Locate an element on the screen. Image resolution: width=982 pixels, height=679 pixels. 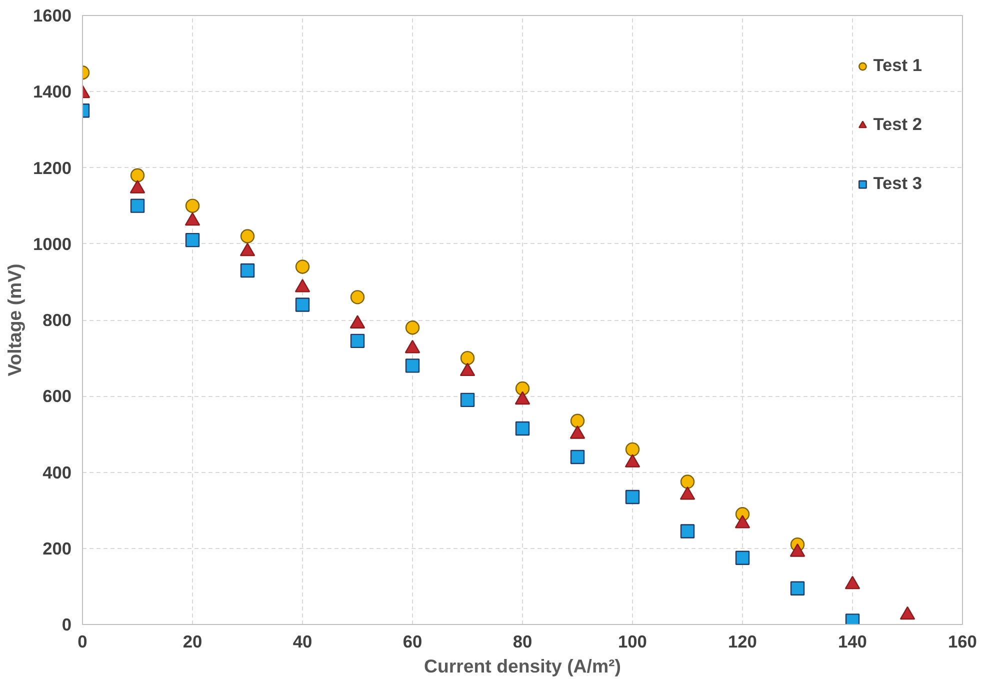
y-tick-label: 600 is located at coordinates (57, 396).